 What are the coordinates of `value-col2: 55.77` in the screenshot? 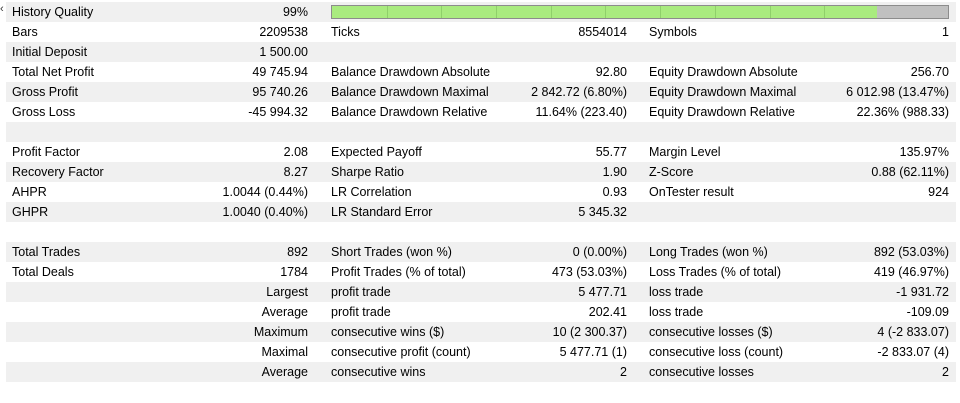 It's located at (611, 152).